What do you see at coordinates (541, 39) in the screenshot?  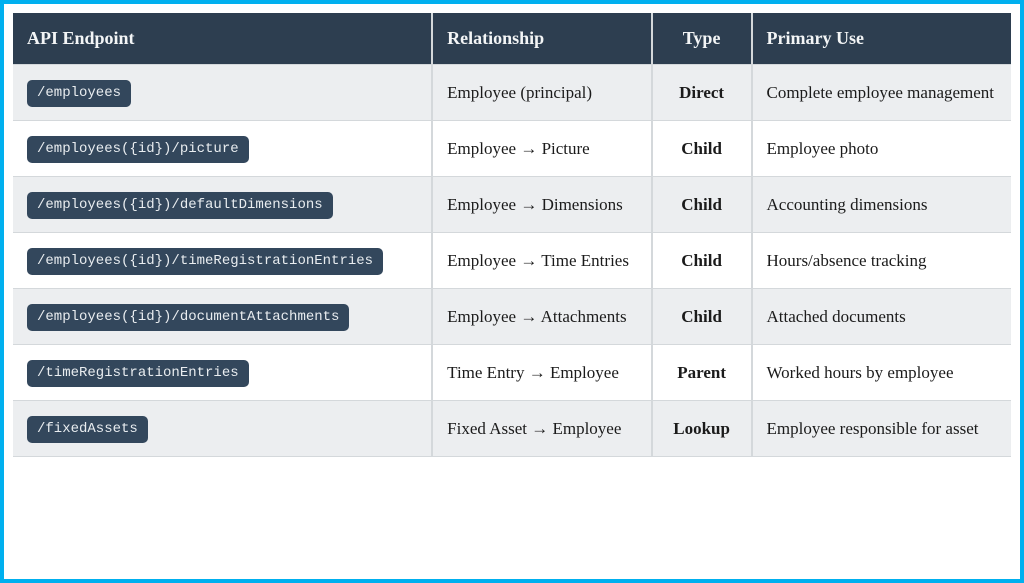 I see `column-header-relationship: Relationship` at bounding box center [541, 39].